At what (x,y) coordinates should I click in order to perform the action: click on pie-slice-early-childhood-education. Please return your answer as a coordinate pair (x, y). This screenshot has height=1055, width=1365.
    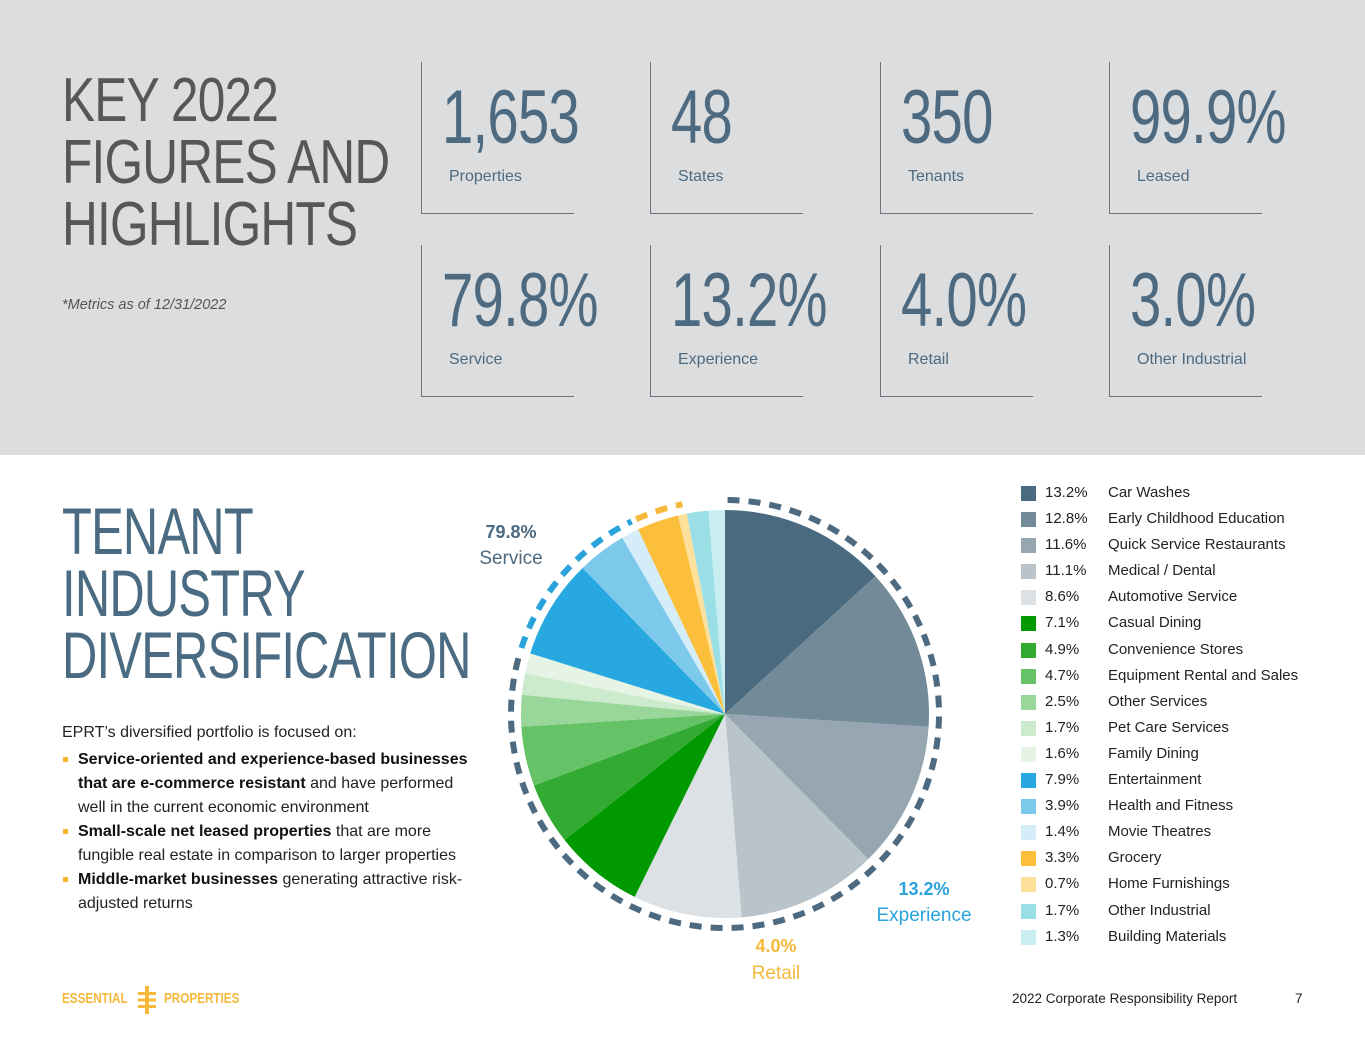
    Looking at the image, I should click on (827, 651).